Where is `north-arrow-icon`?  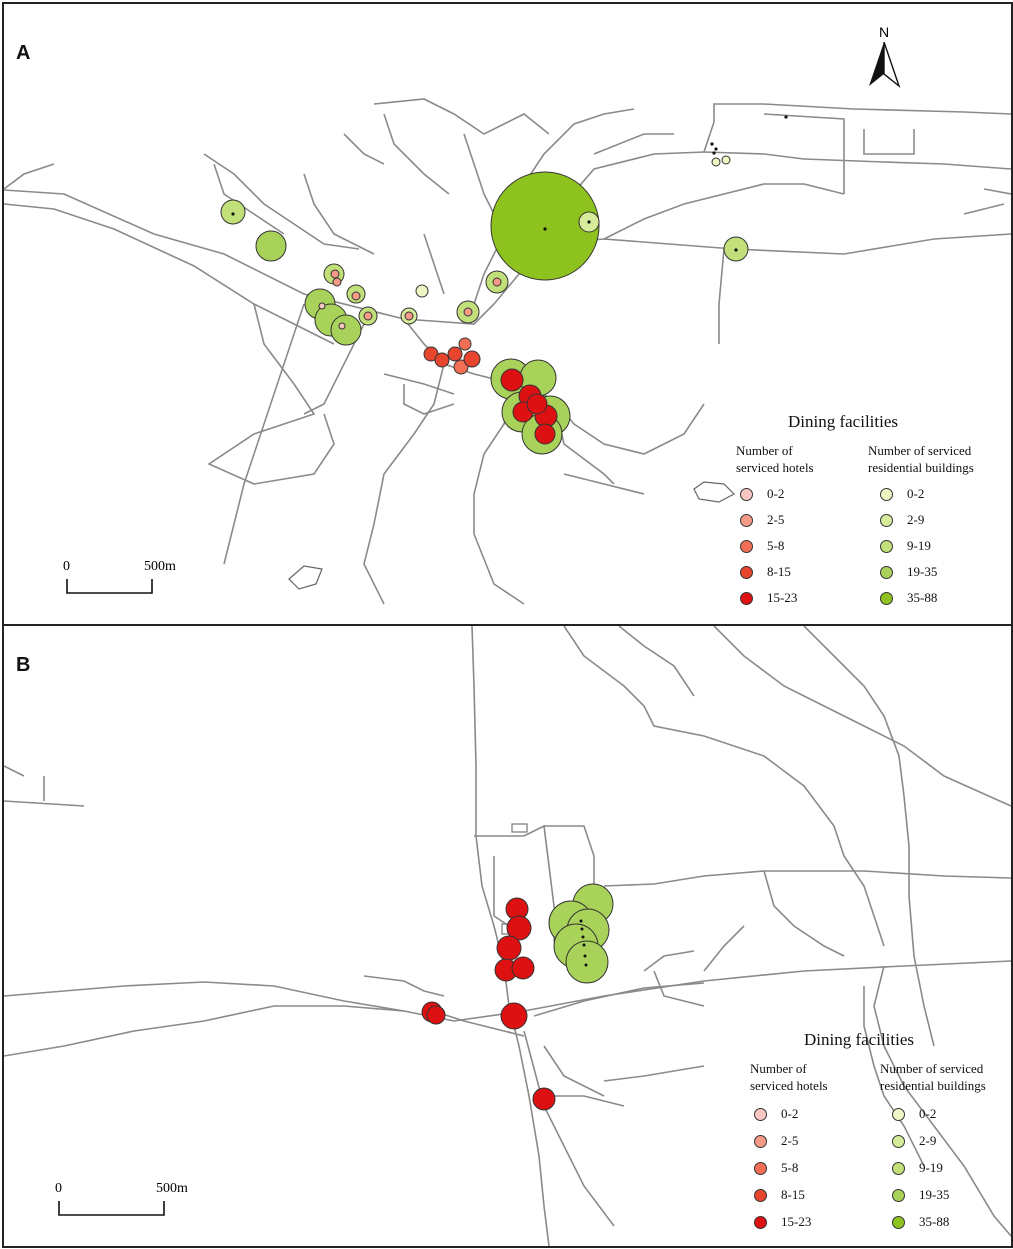
north-arrow-icon is located at coordinates (885, 65).